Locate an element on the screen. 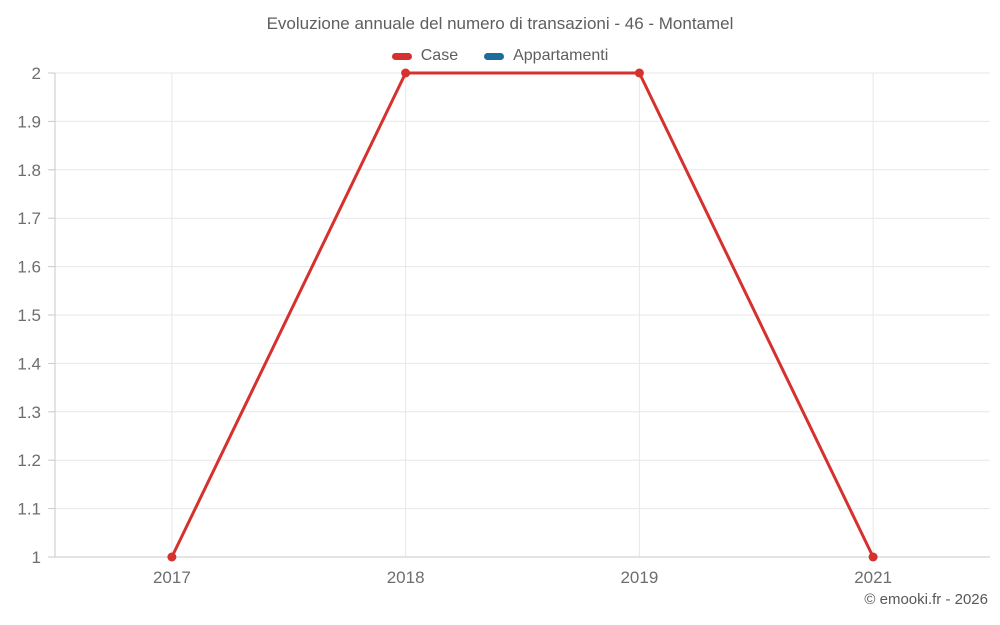 This screenshot has width=1000, height=625. legend-label-appartamenti: Appartamenti is located at coordinates (561, 55).